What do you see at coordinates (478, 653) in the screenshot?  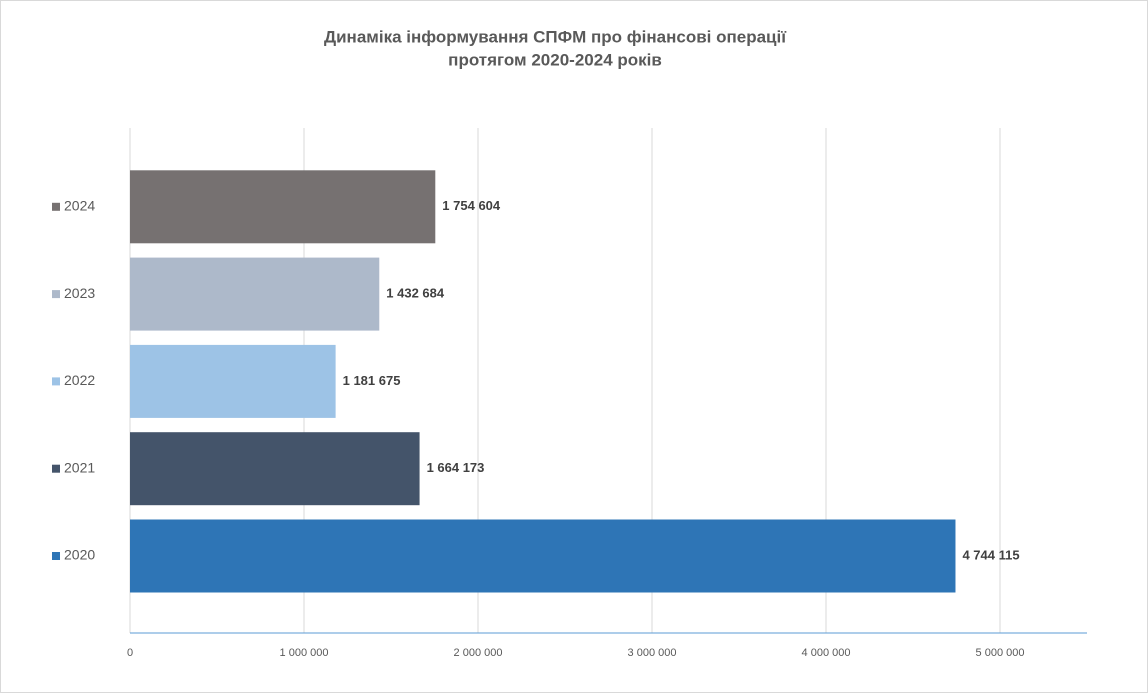 I see `x-tick-label: 2 000 000` at bounding box center [478, 653].